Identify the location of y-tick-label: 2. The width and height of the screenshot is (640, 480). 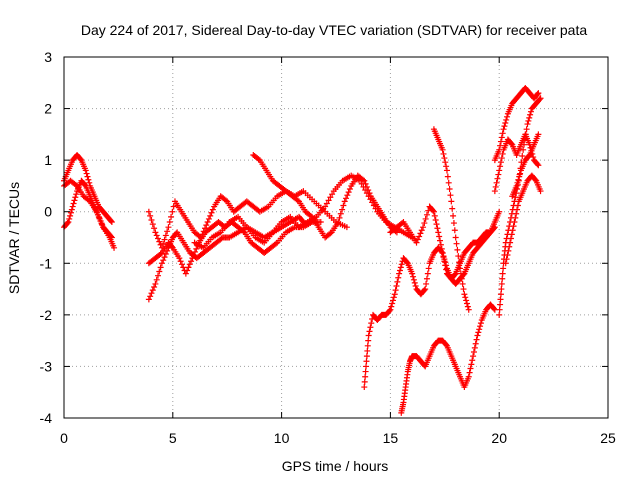
(48, 109).